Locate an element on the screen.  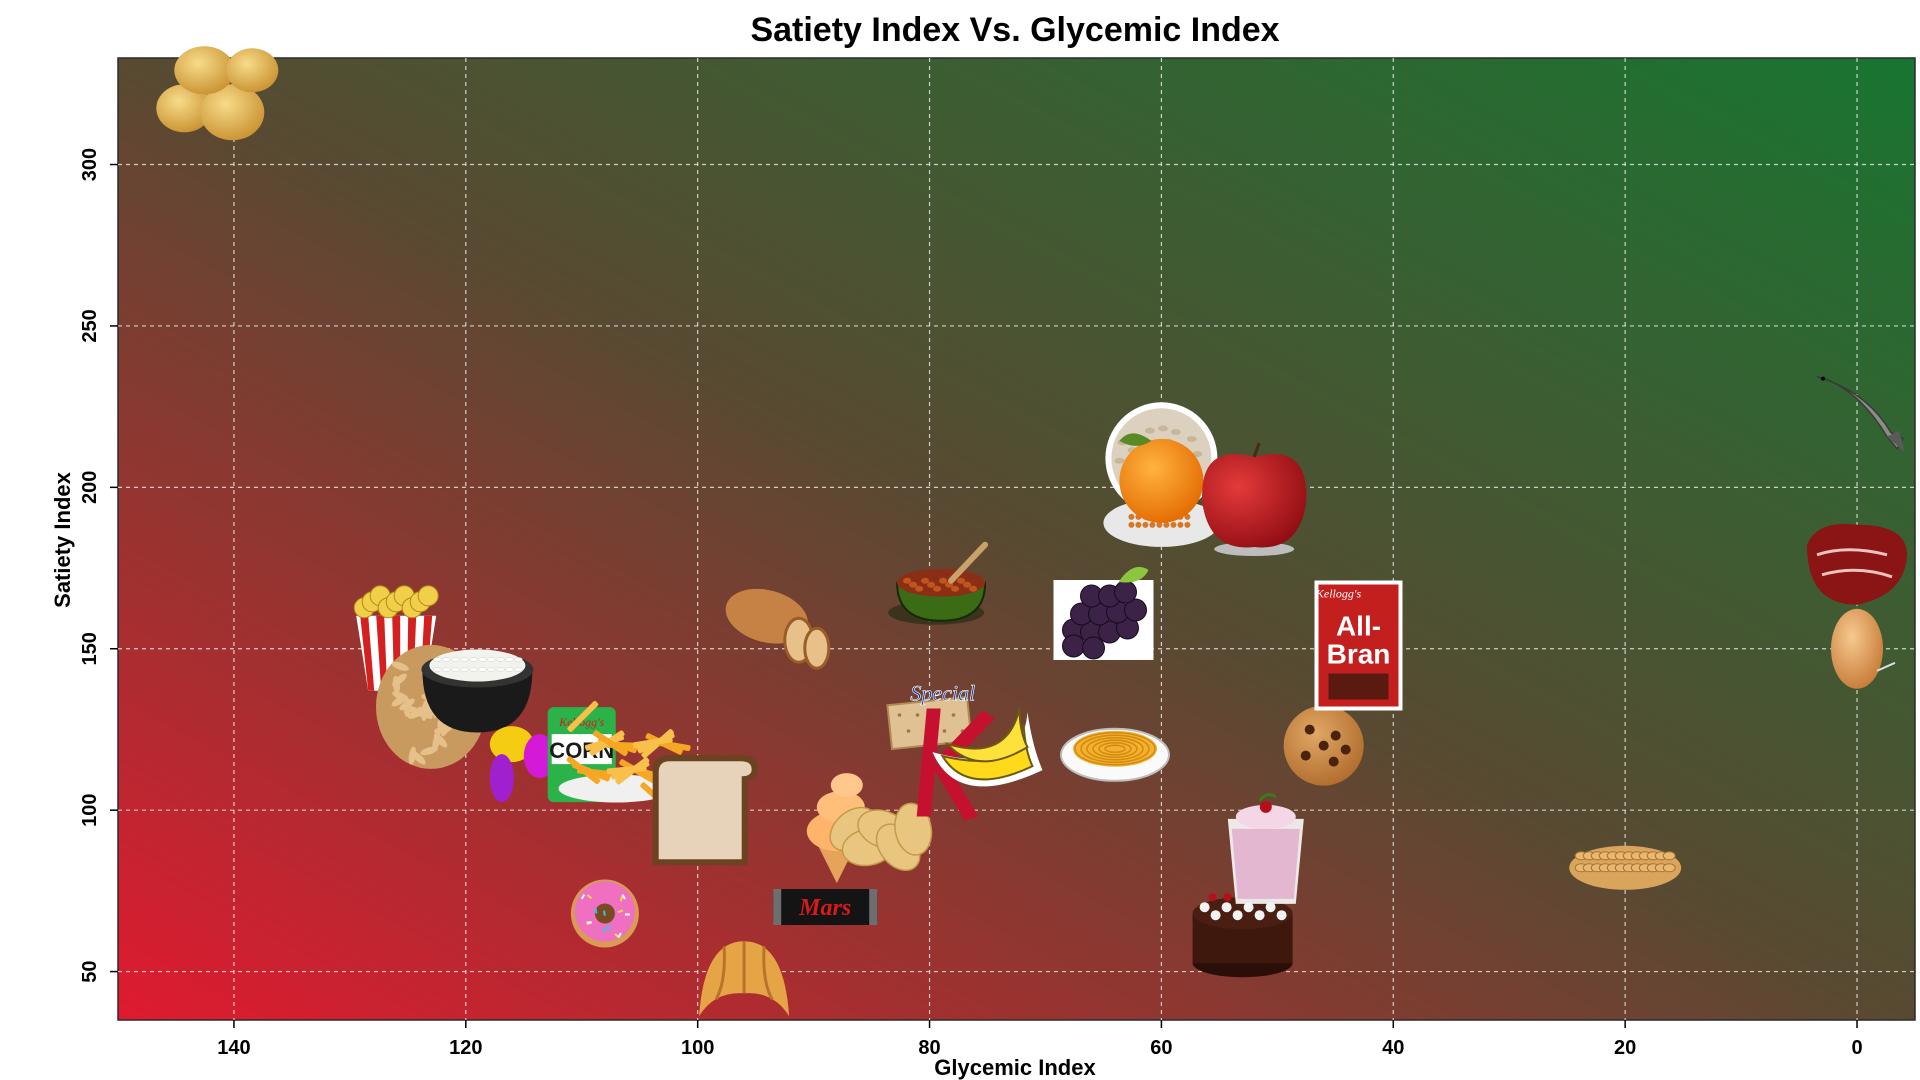
data-point-all-bran: Kellogg's All-Bran is located at coordinates (1358, 645).